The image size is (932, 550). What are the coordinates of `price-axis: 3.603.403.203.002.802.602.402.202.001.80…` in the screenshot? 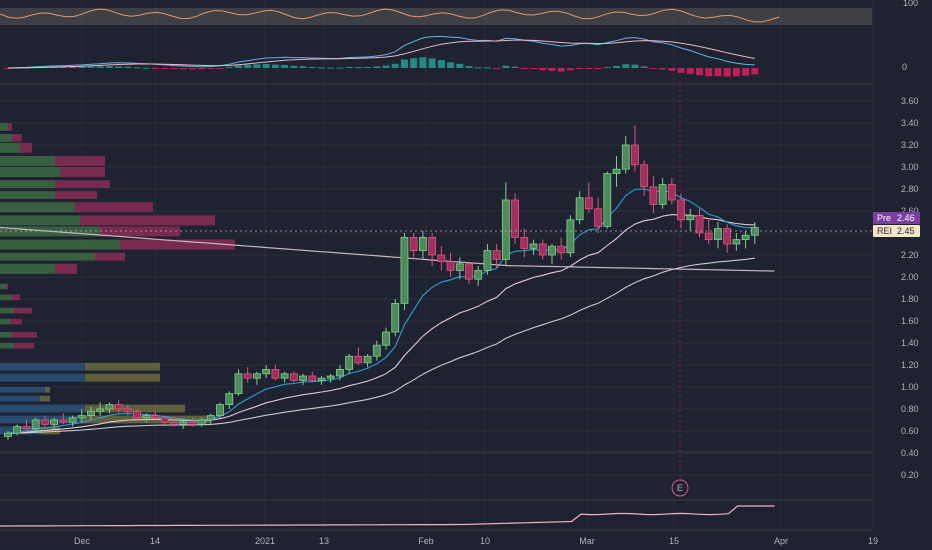 It's located at (910, 240).